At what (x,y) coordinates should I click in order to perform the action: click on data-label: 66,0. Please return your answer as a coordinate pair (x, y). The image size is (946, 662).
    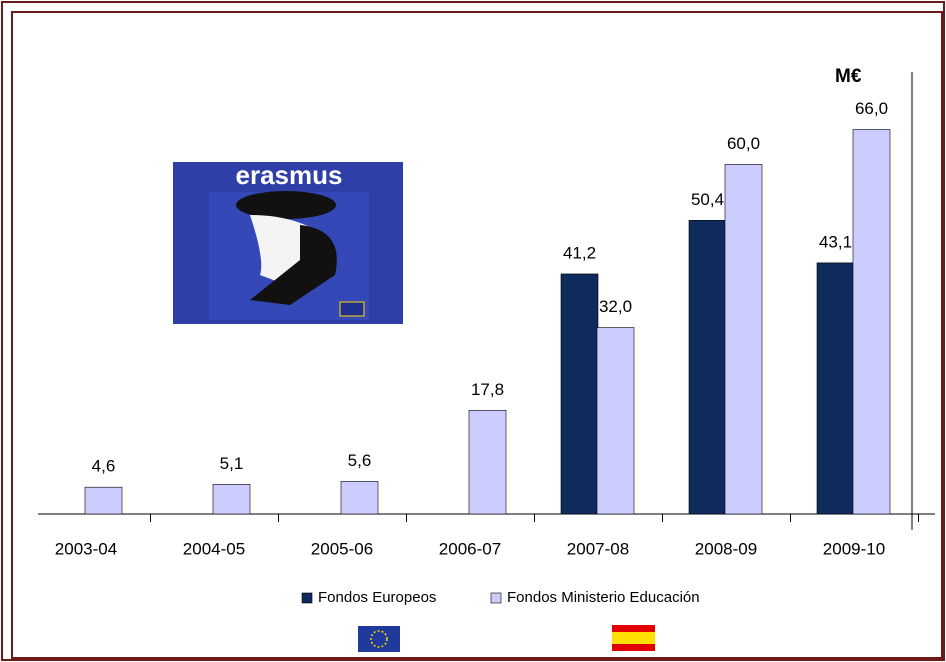
    Looking at the image, I should click on (871, 108).